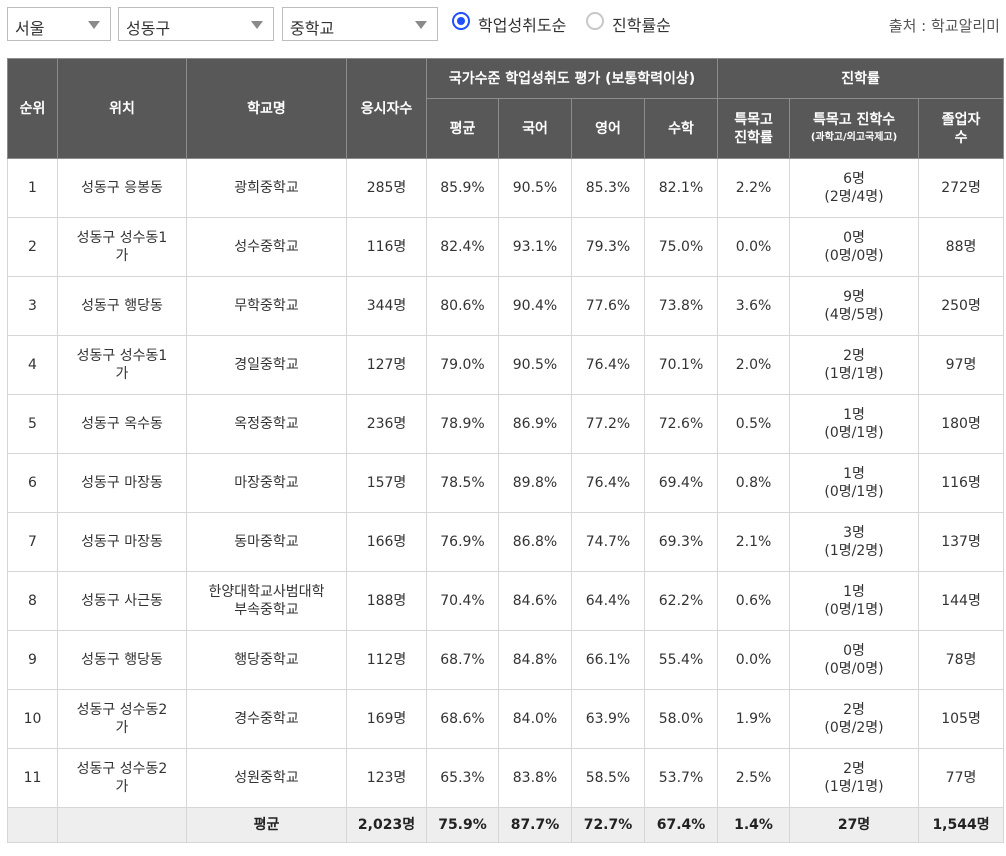  I want to click on school-line1: 무학중학교, so click(266, 306).